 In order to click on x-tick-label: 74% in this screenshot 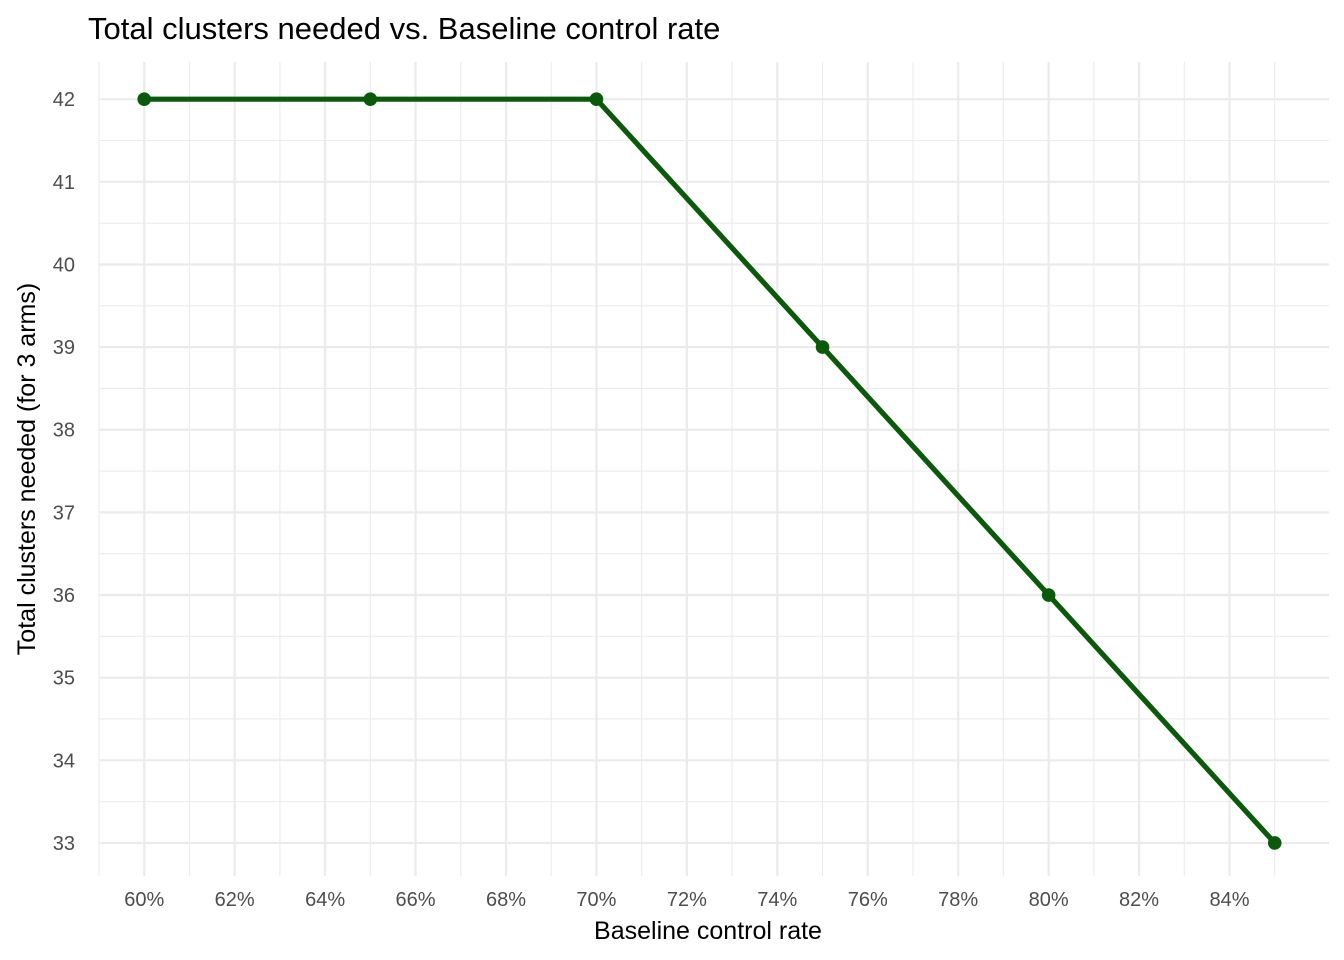, I will do `click(777, 900)`.